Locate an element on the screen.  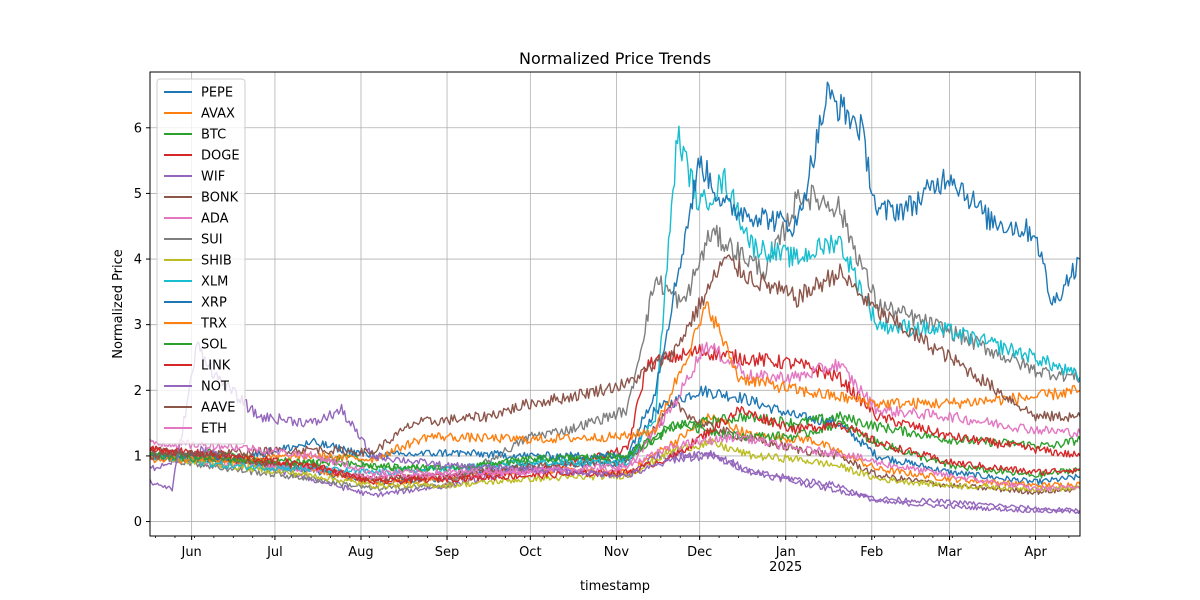
legend-item: XRP is located at coordinates (195, 303).